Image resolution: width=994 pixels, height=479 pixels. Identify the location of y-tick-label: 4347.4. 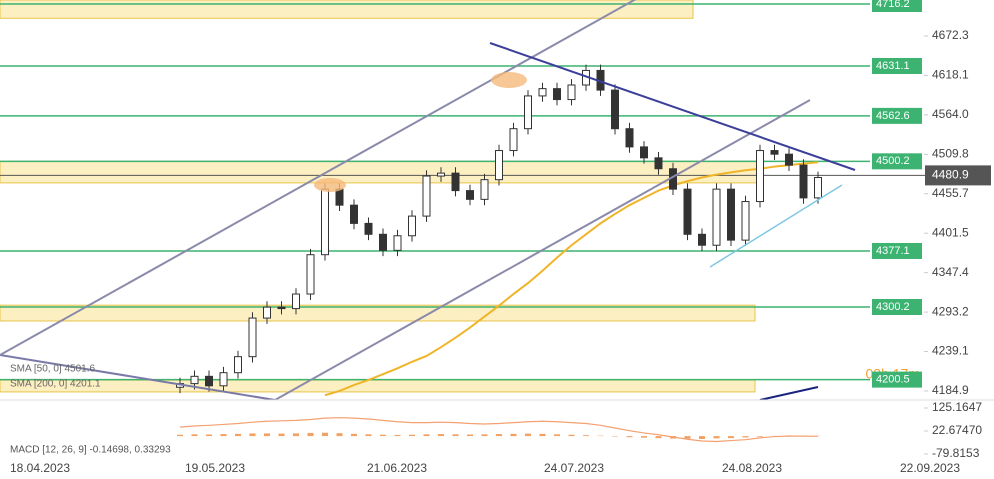
(950, 272).